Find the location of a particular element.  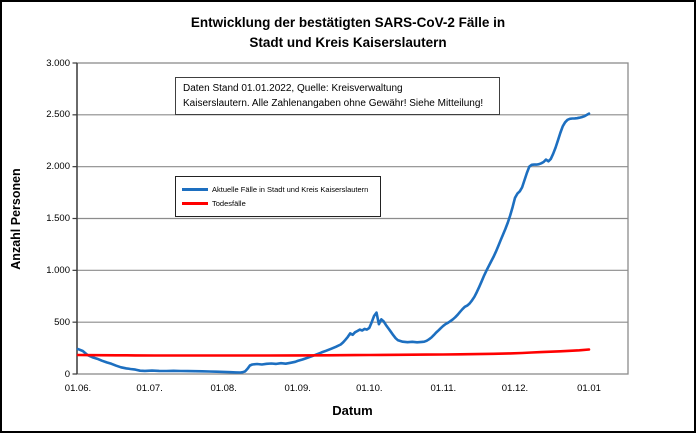

chart-title-line2: Stadt und Kreis Kaiserslautern is located at coordinates (348, 42).